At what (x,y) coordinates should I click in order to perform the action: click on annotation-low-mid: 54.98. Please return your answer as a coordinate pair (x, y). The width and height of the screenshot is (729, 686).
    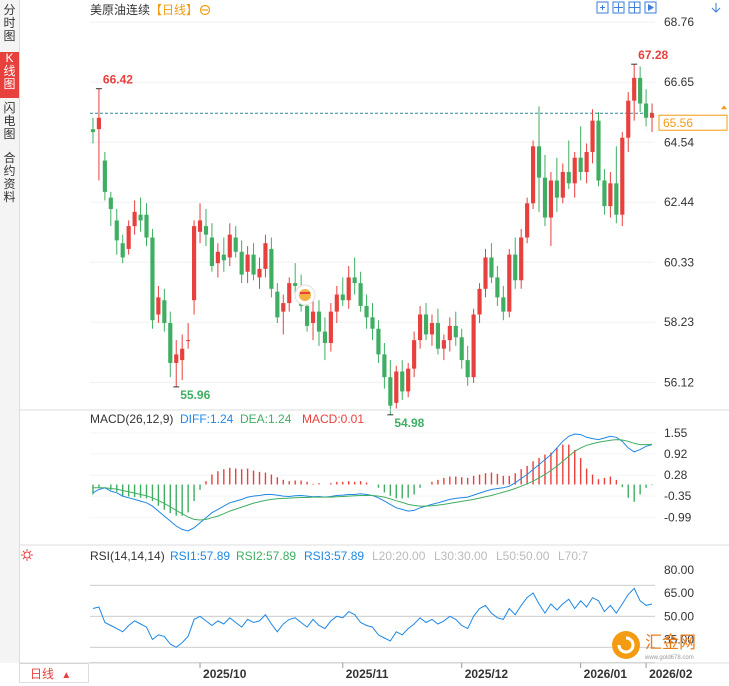
    Looking at the image, I should click on (409, 423).